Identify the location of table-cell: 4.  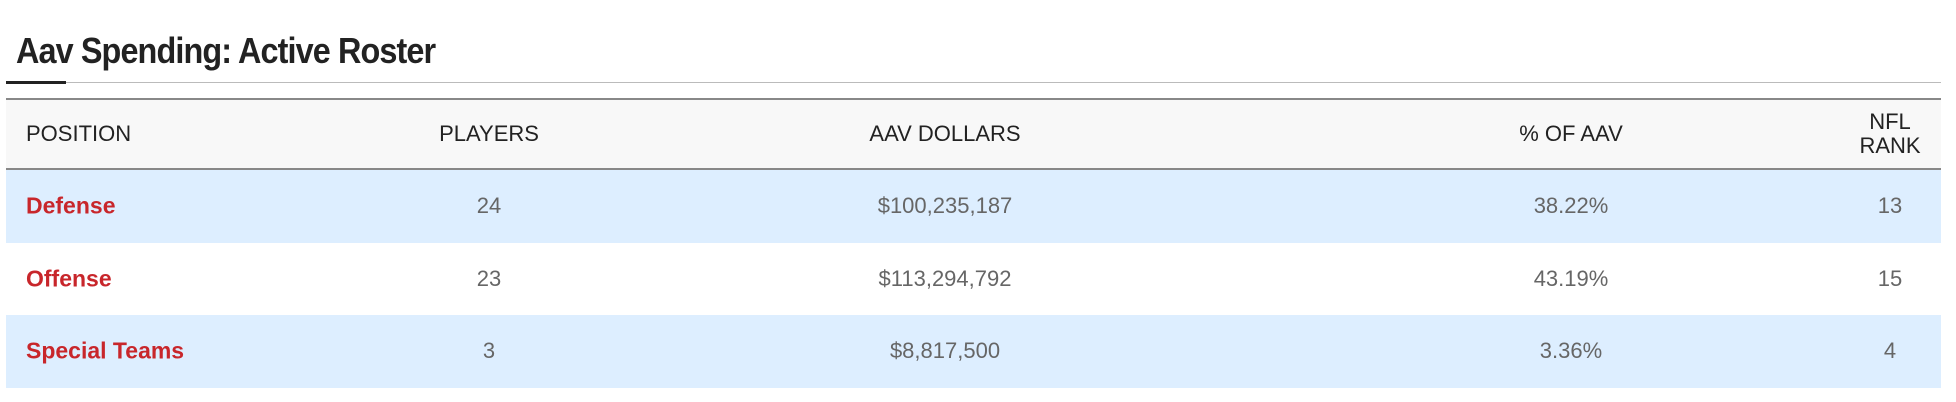
(1890, 351).